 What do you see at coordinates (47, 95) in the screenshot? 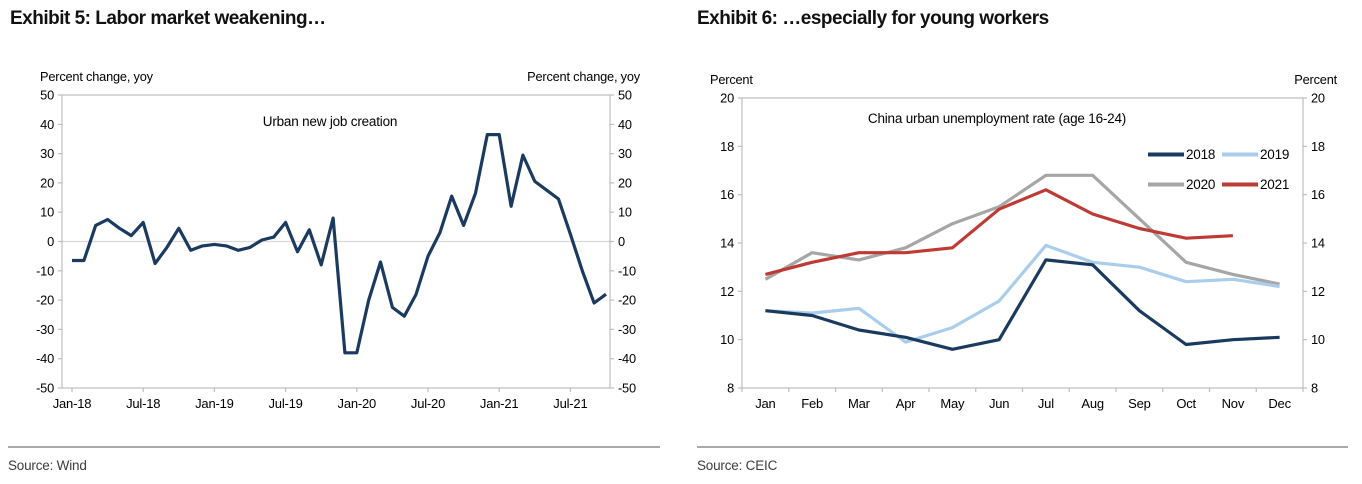
I see `y-axis-tick-label-left: 50` at bounding box center [47, 95].